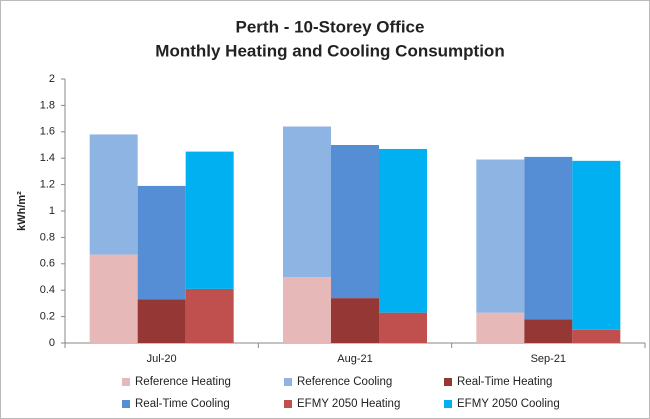  What do you see at coordinates (47, 185) in the screenshot?
I see `y-tick-label: 1.2` at bounding box center [47, 185].